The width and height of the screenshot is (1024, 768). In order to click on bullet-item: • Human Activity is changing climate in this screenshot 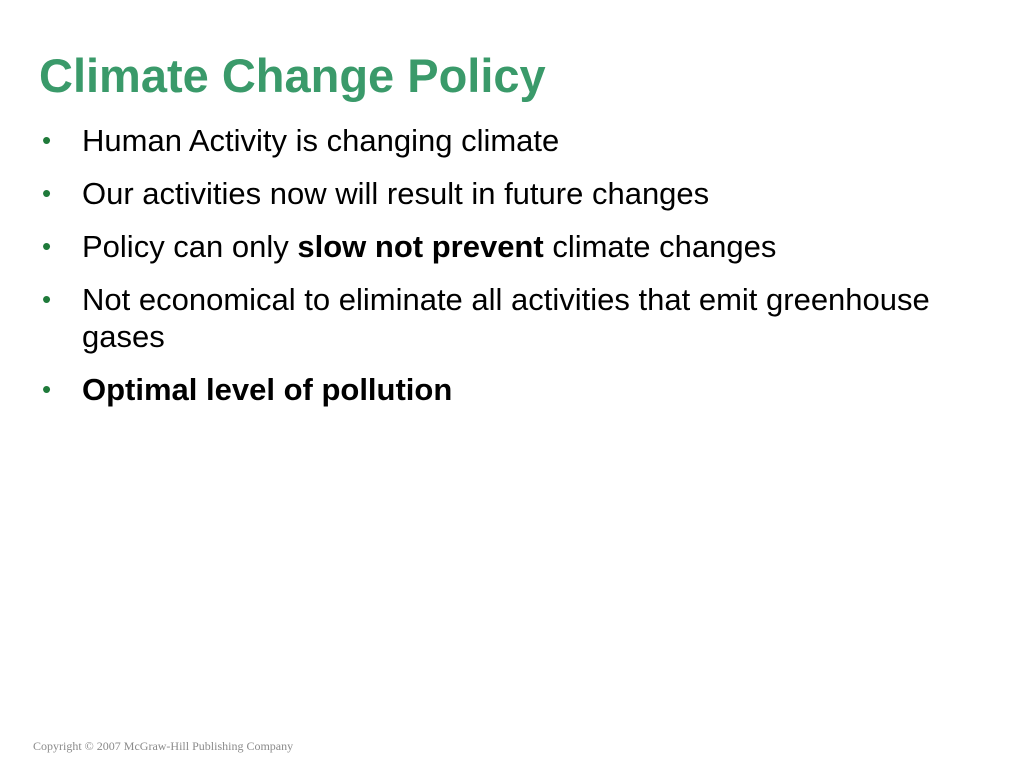, I will do `click(512, 140)`.